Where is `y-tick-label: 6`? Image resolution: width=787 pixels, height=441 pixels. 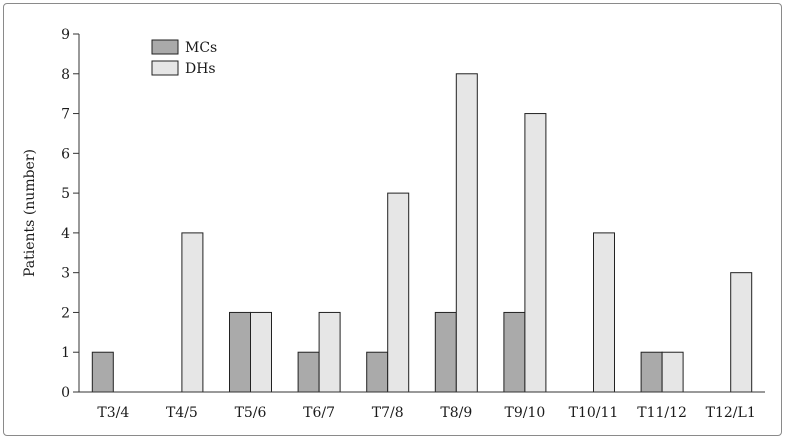
y-tick-label: 6 is located at coordinates (65, 154).